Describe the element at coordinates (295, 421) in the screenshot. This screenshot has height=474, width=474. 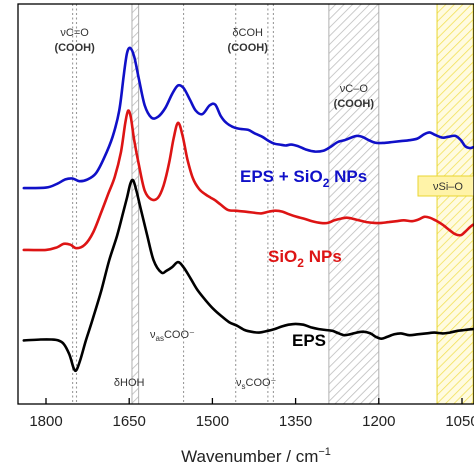
I see `x-tick-label-3: 1350` at that location.